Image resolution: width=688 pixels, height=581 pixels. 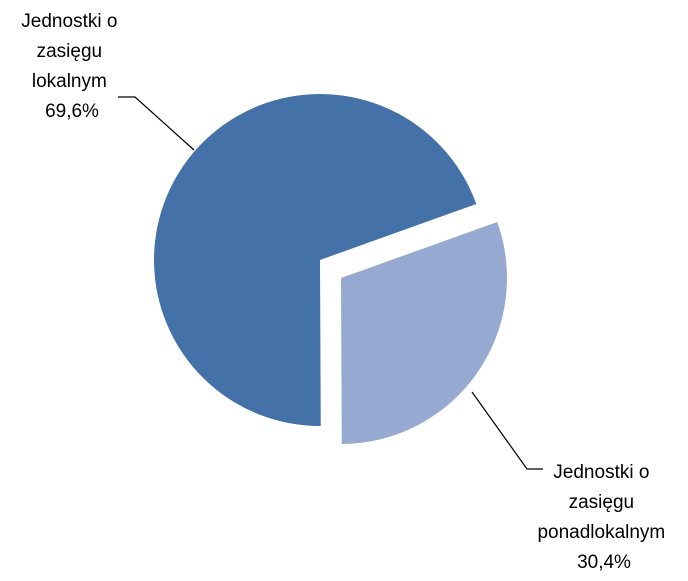 I want to click on slice-label-lokalnym: Jednostki o zasięgu lokalnym 69,6%, so click(x=71, y=66).